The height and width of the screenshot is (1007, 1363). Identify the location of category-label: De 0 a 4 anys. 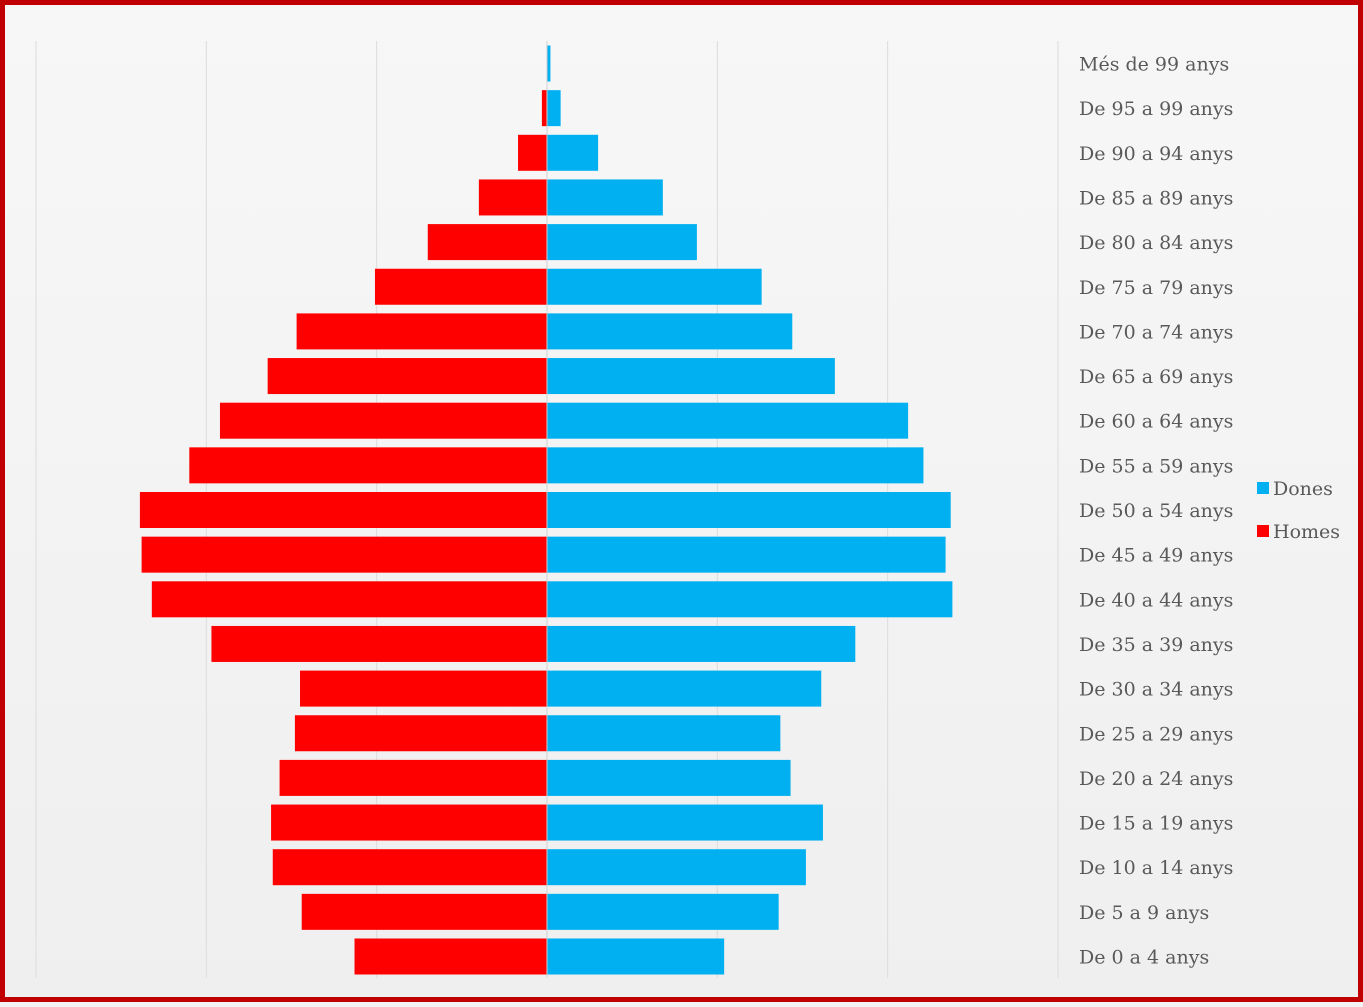
(1144, 958).